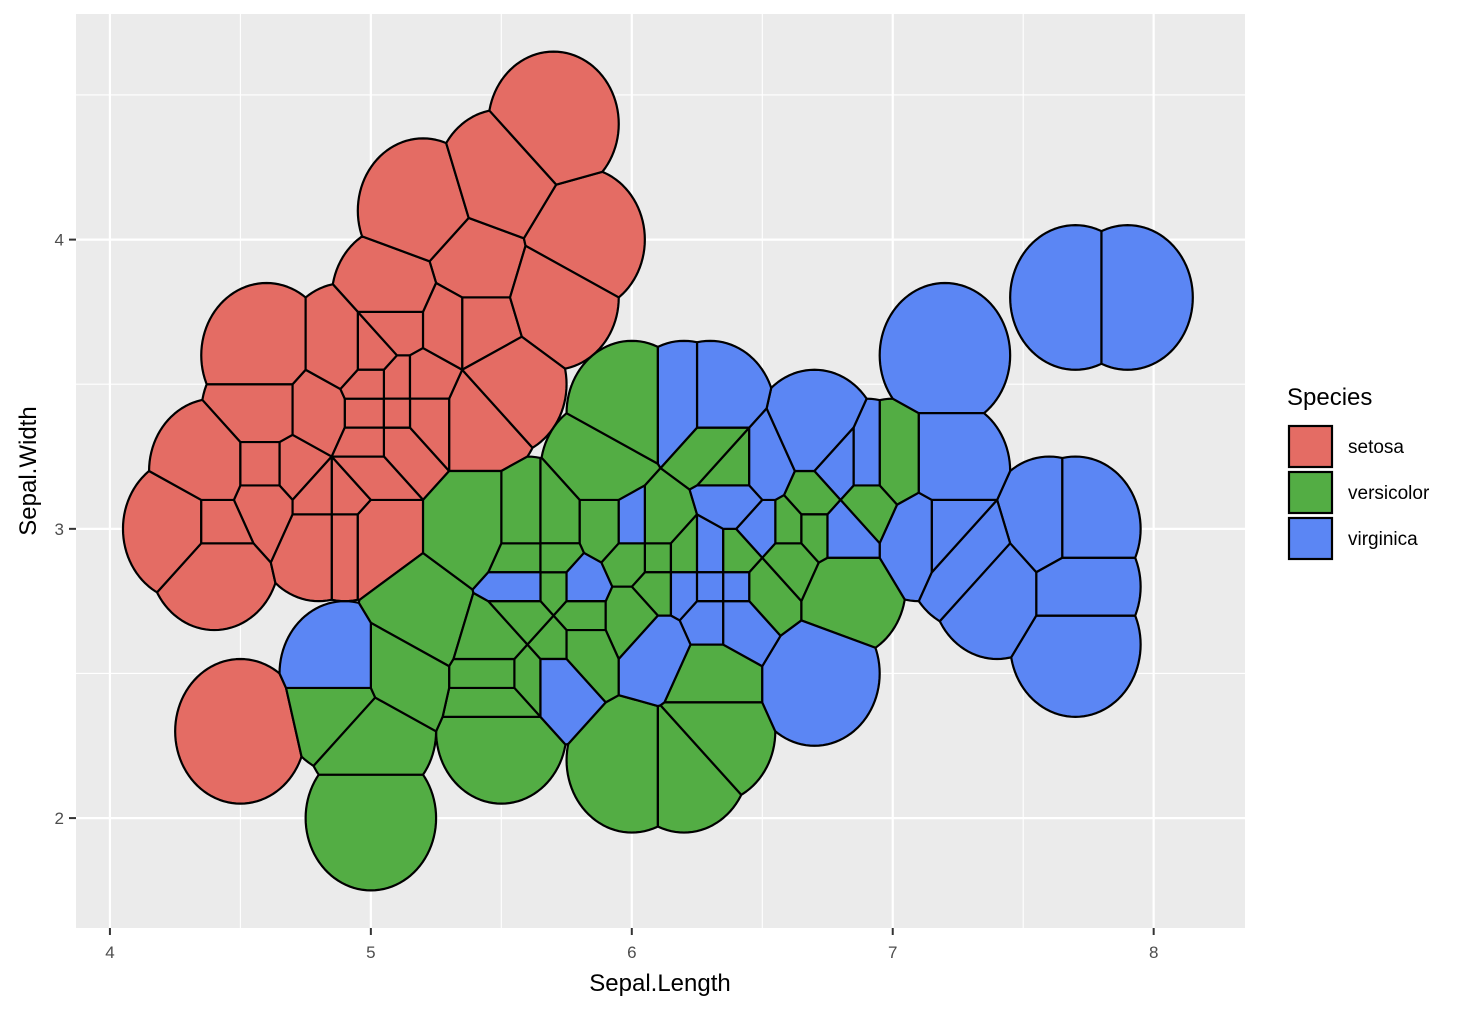 This screenshot has height=1012, width=1478. I want to click on x-axis-title: Sepal.Length, so click(659, 983).